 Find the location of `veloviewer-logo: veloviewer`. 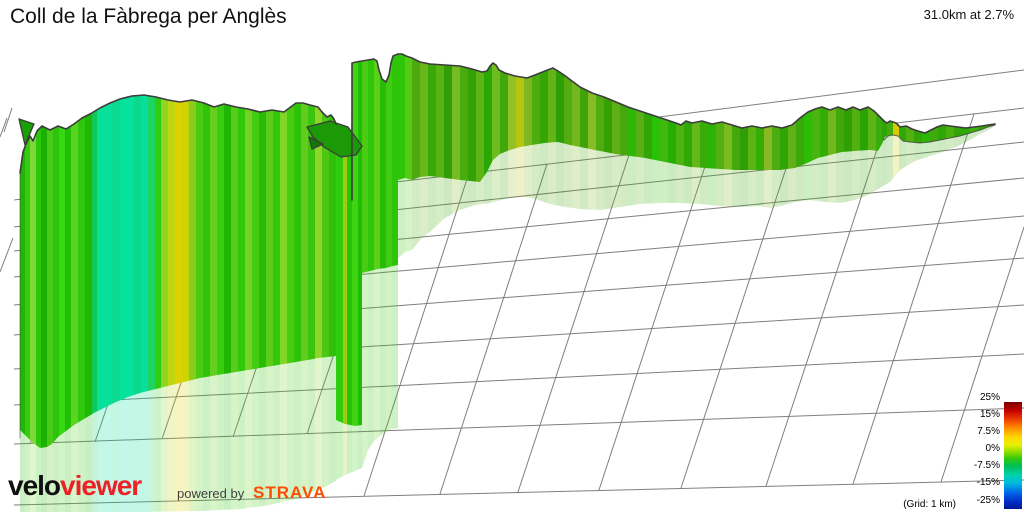

veloviewer-logo: veloviewer is located at coordinates (75, 486).